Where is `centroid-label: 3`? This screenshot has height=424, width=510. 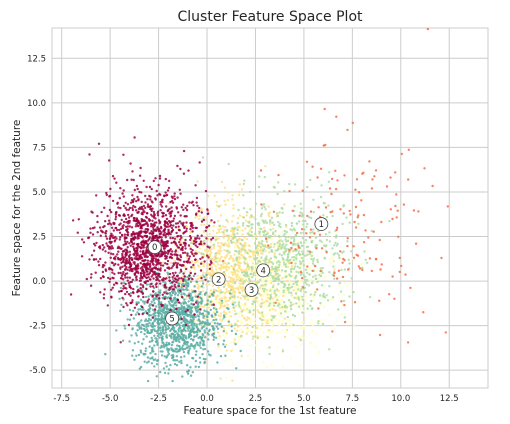
centroid-label: 3 is located at coordinates (251, 291).